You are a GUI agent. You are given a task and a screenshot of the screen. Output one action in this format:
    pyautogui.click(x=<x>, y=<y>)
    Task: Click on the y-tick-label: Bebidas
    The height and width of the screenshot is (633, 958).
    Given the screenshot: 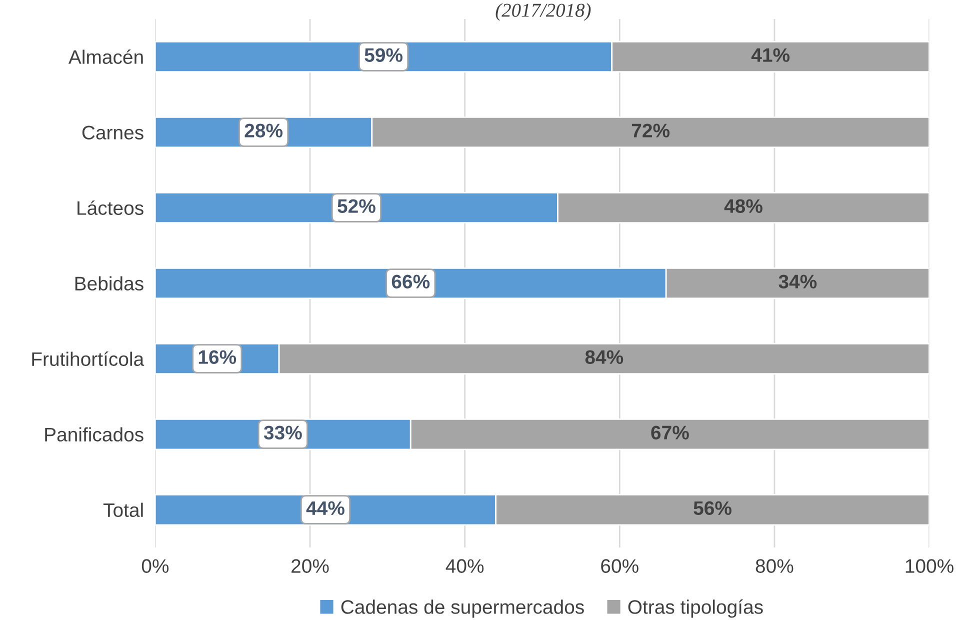 What is the action you would take?
    pyautogui.click(x=109, y=283)
    